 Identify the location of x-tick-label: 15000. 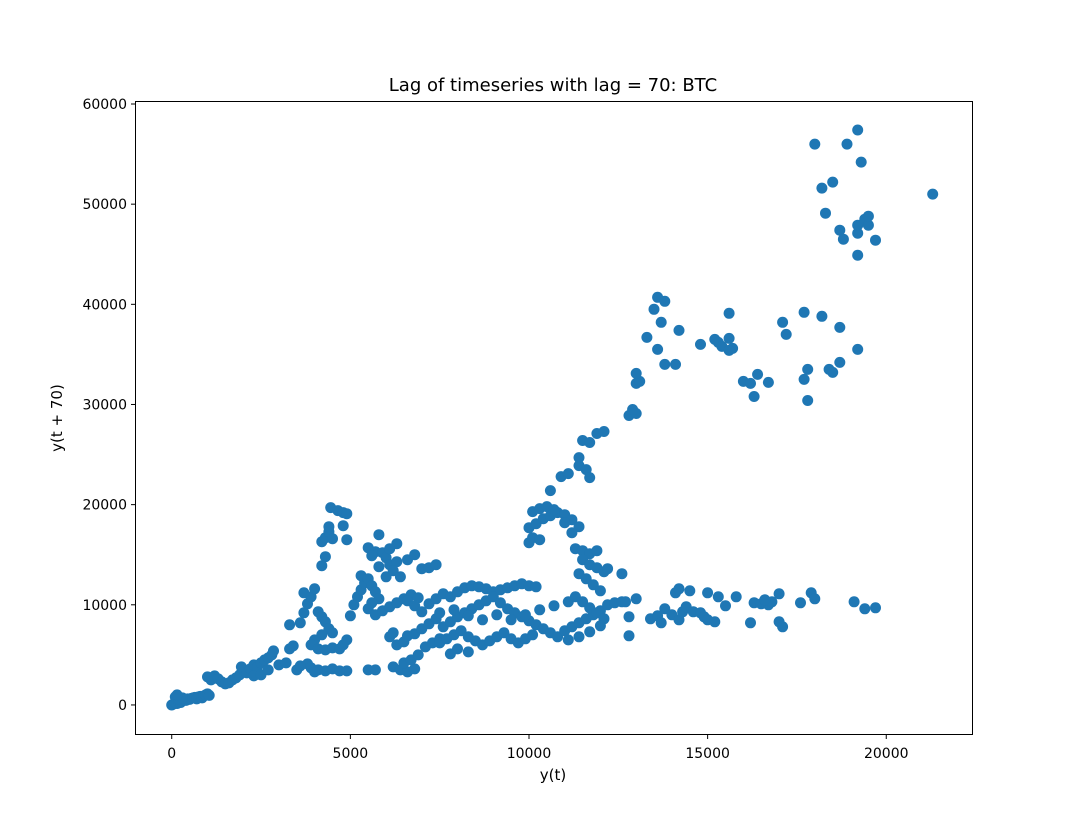
(707, 754).